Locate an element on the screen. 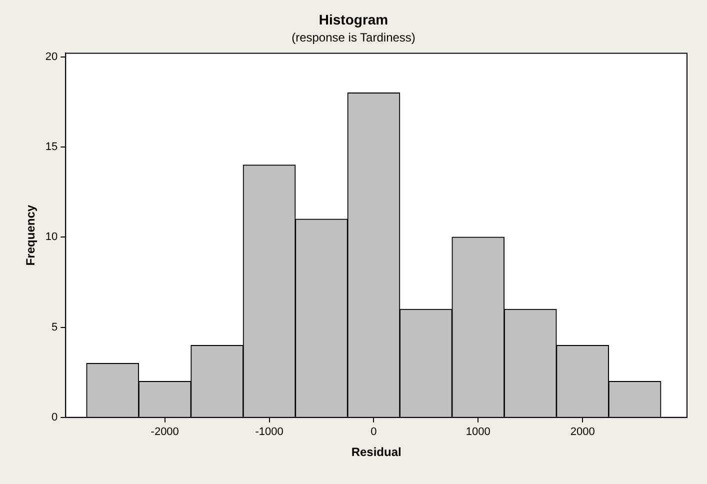  x-tick-label: 2000 is located at coordinates (582, 432).